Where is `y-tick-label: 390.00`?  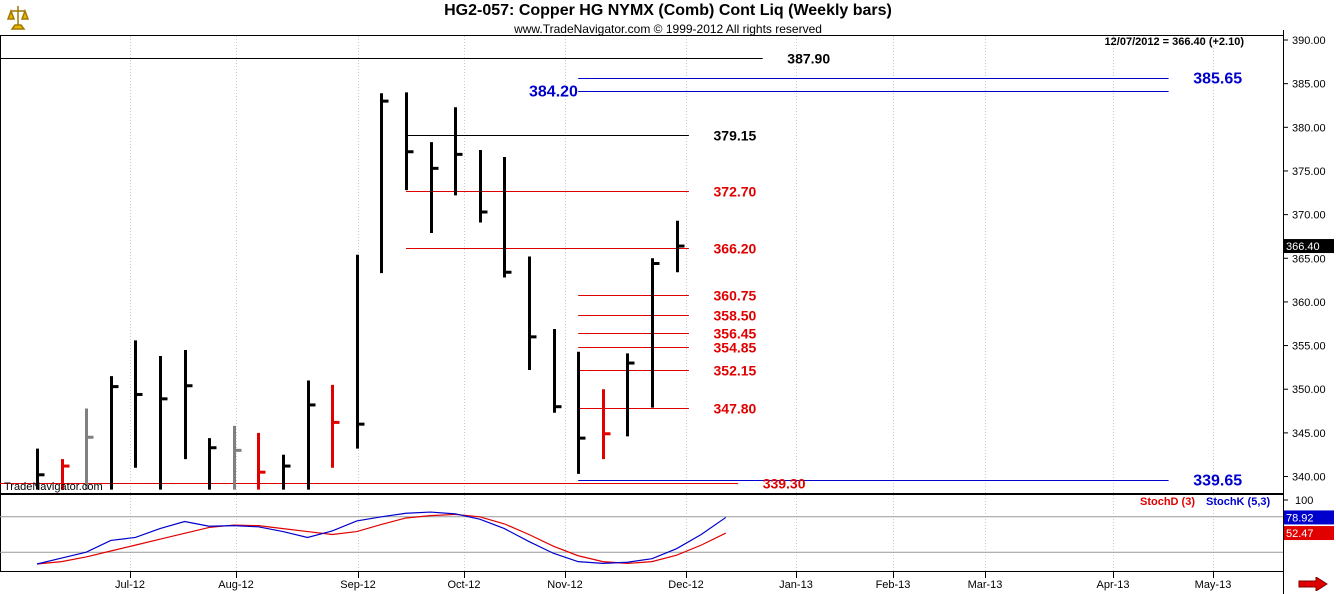 y-tick-label: 390.00 is located at coordinates (1309, 41).